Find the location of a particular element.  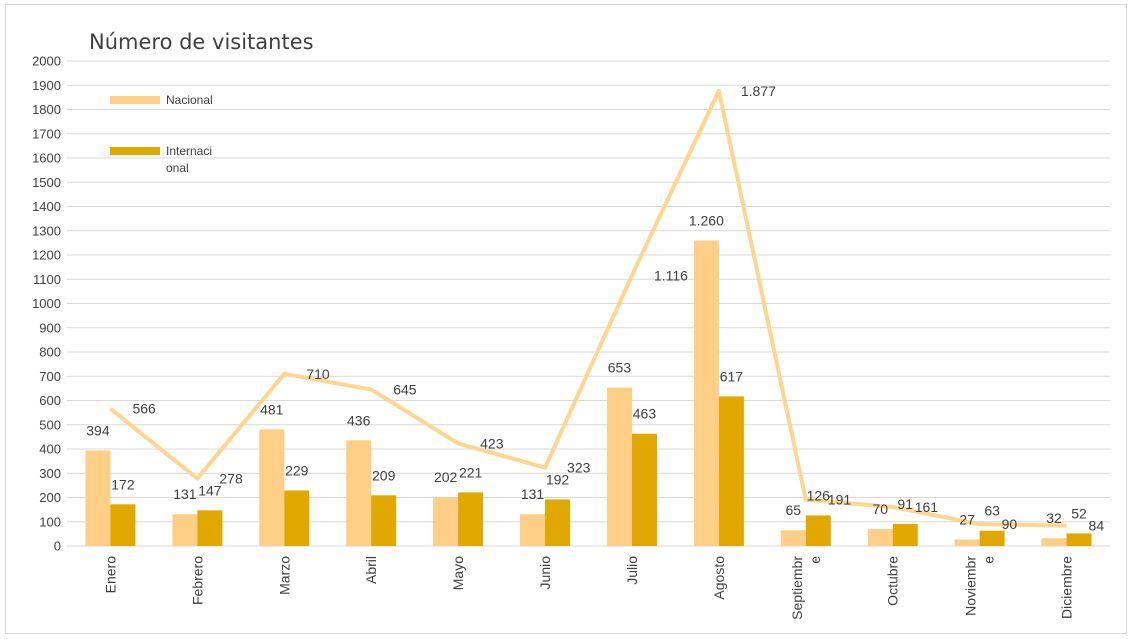

y-tick-label: 1300 is located at coordinates (46, 230).